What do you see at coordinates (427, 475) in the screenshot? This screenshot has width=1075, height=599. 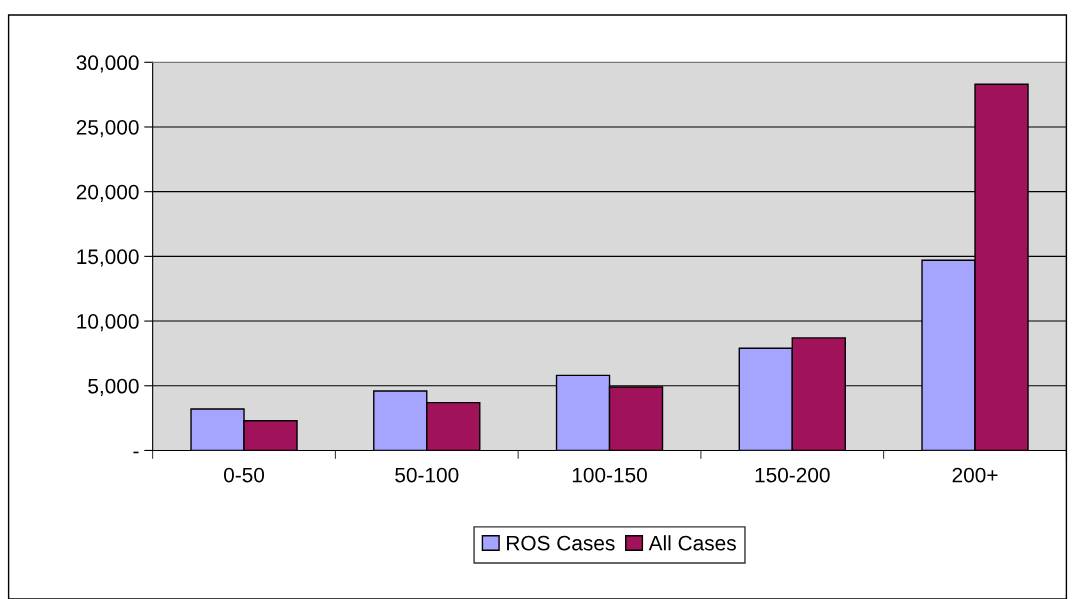 I see `x-tick-label: 50-100` at bounding box center [427, 475].